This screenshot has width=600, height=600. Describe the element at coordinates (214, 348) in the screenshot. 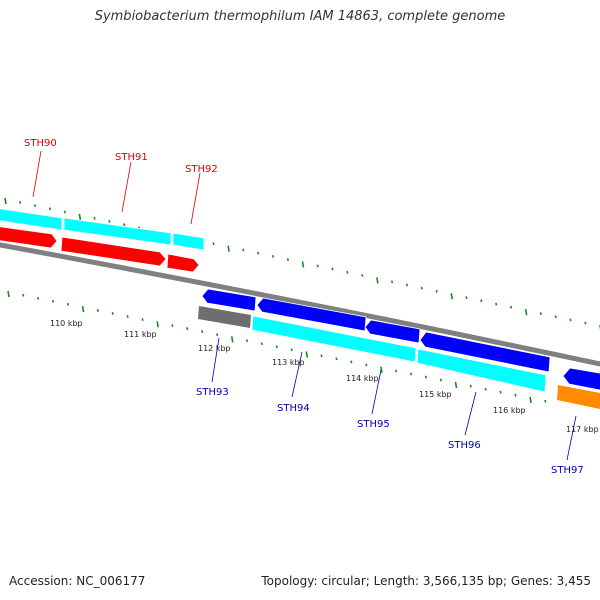

I see `scale-label-112: 112 kbp` at that location.